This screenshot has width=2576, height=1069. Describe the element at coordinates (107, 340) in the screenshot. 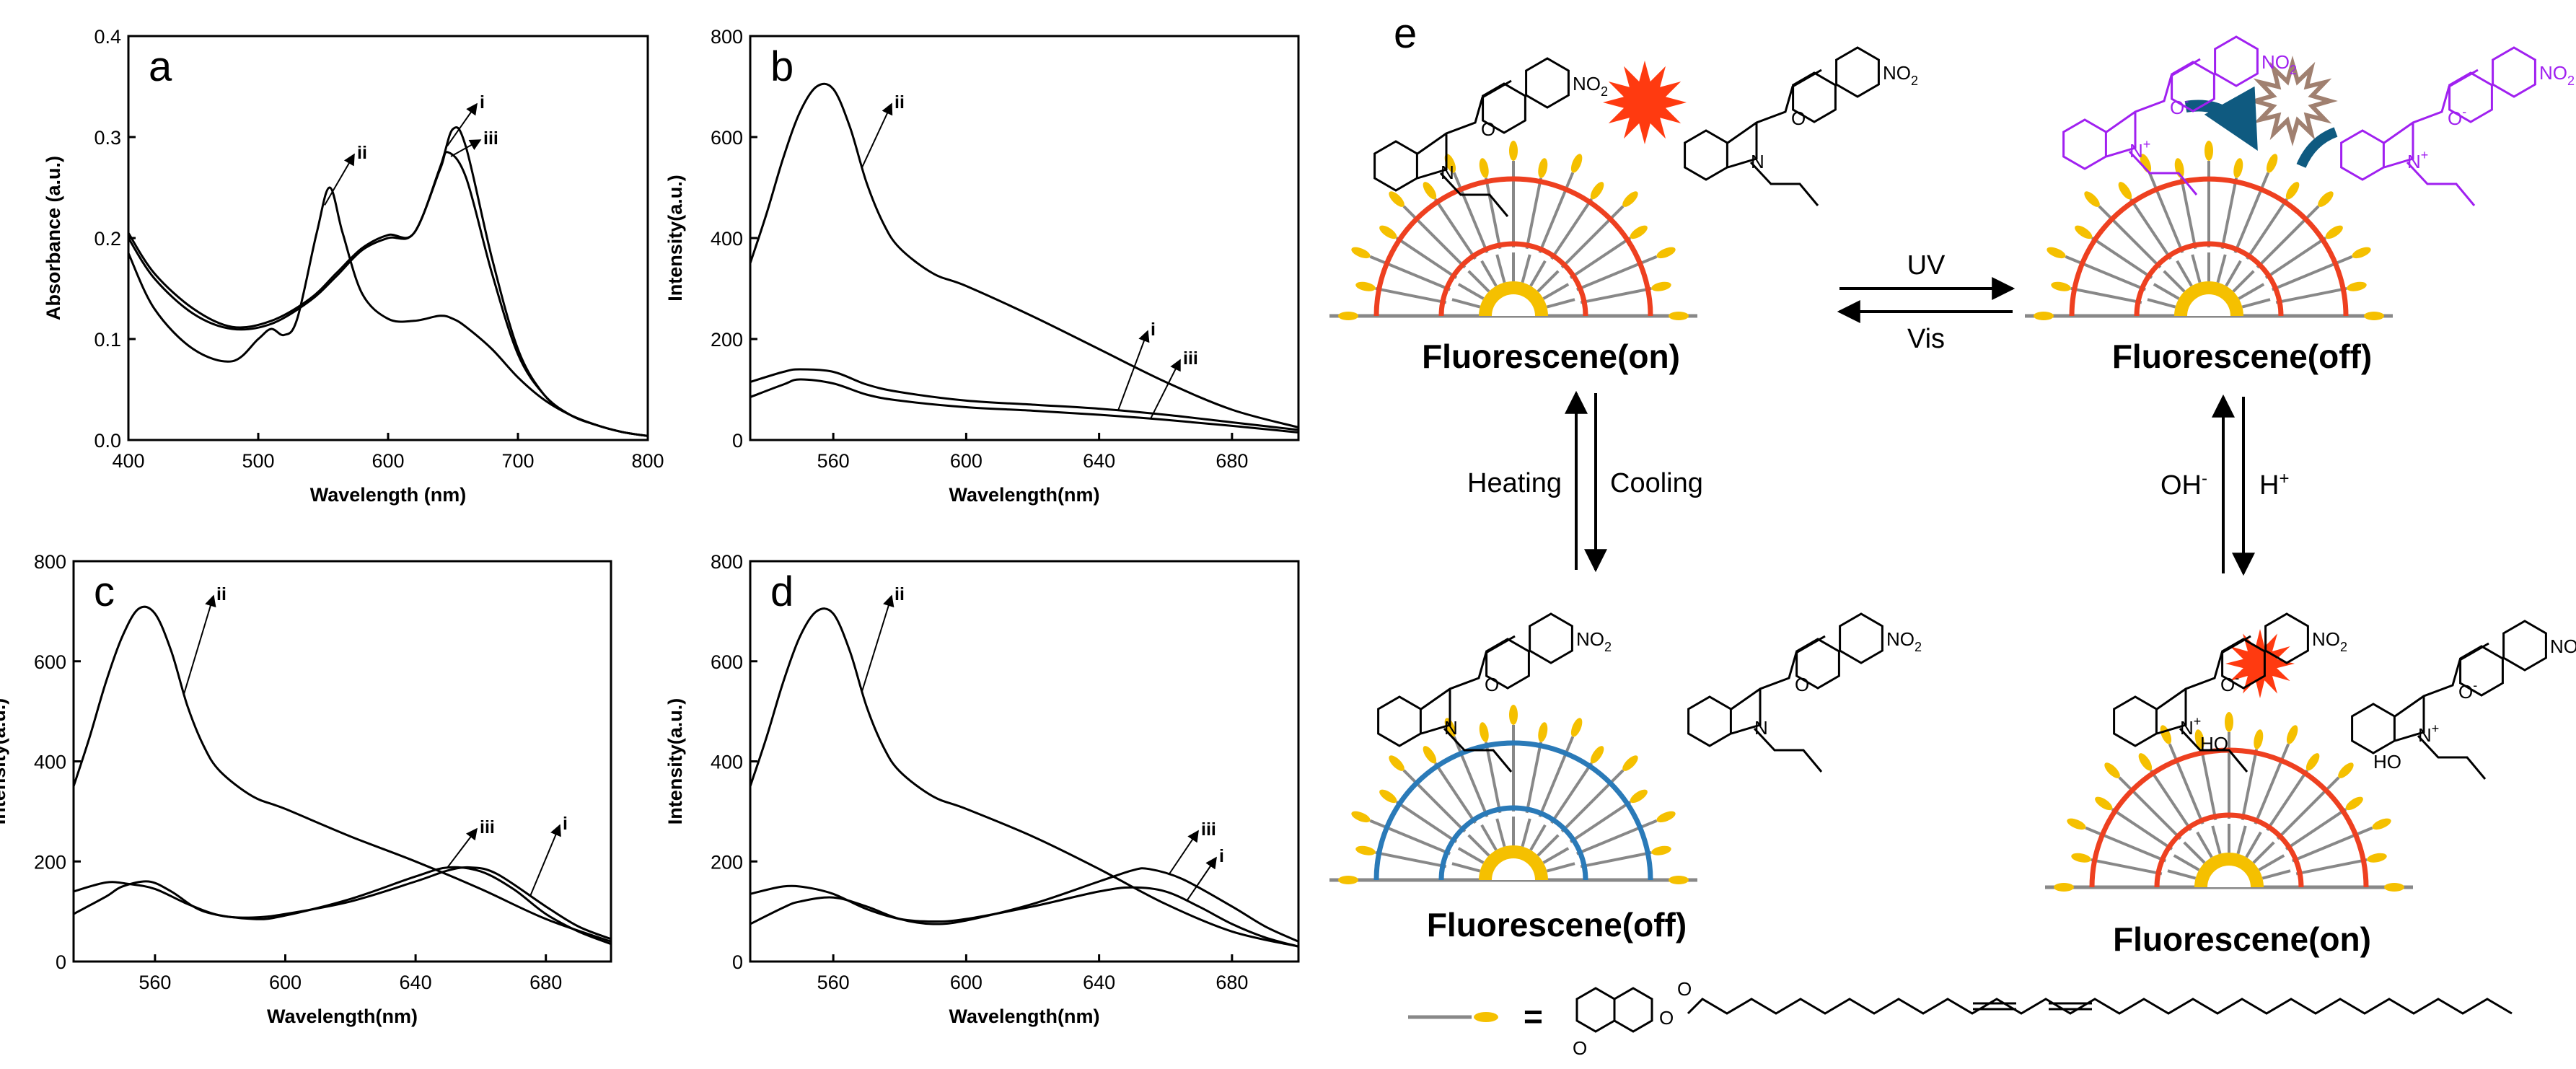

I see `y-tick-label: 0.1` at that location.